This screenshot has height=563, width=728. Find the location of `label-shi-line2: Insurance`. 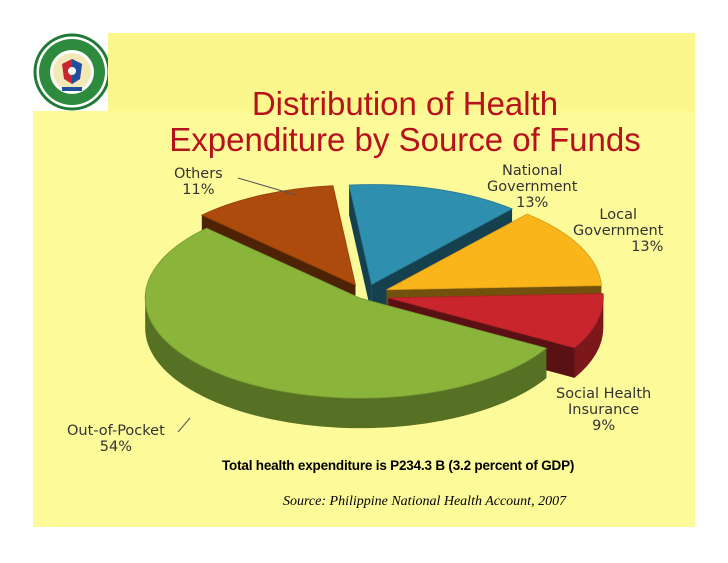

label-shi-line2: Insurance is located at coordinates (604, 410).